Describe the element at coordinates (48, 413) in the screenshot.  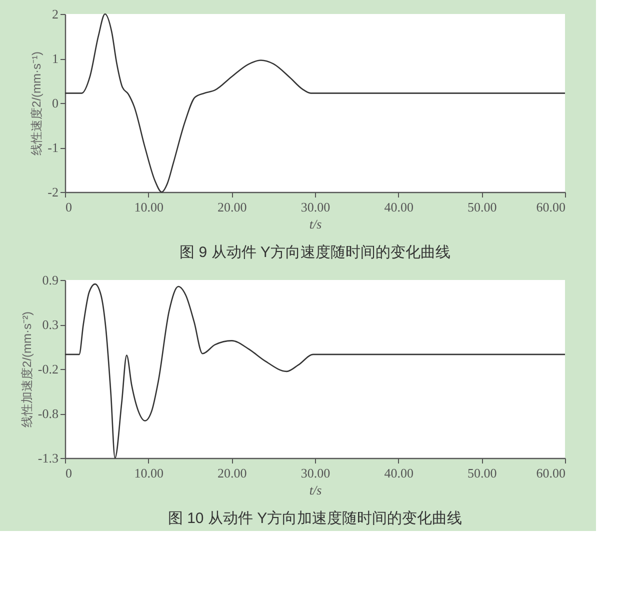
I see `y-tick-label: -0.8` at that location.